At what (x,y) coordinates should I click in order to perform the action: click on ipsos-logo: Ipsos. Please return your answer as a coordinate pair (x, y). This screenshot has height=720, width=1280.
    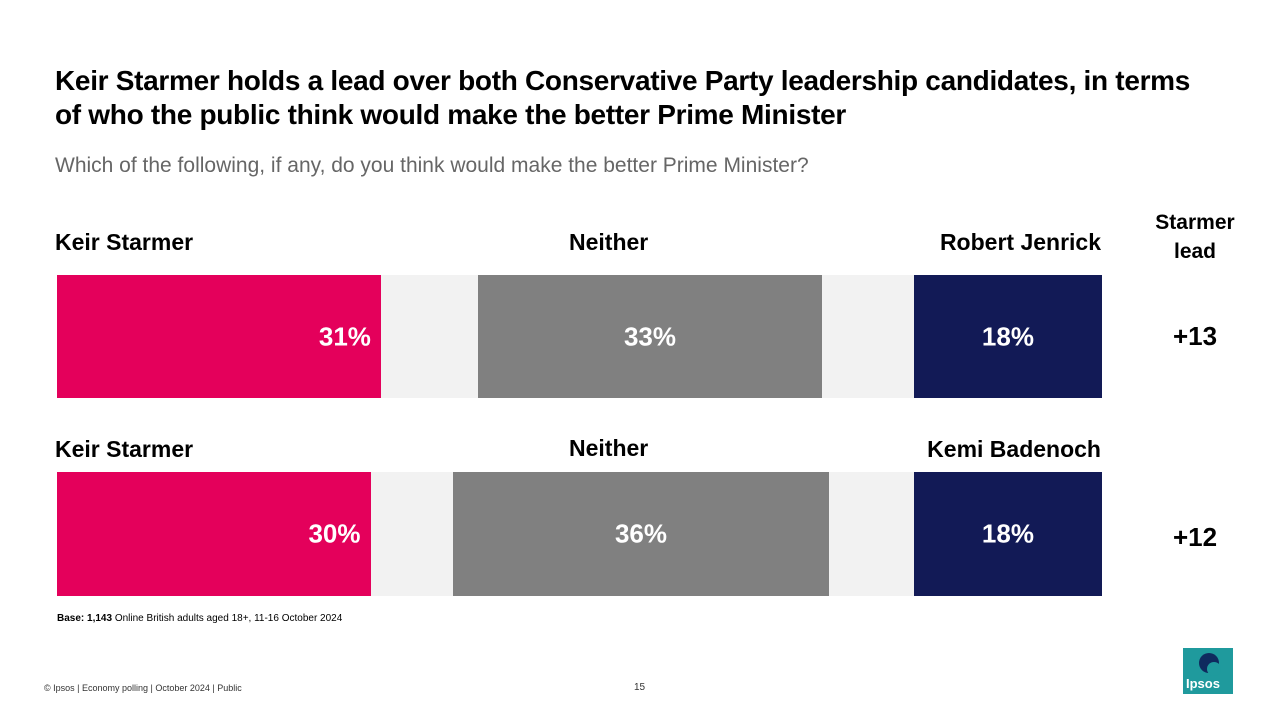
    Looking at the image, I should click on (1208, 671).